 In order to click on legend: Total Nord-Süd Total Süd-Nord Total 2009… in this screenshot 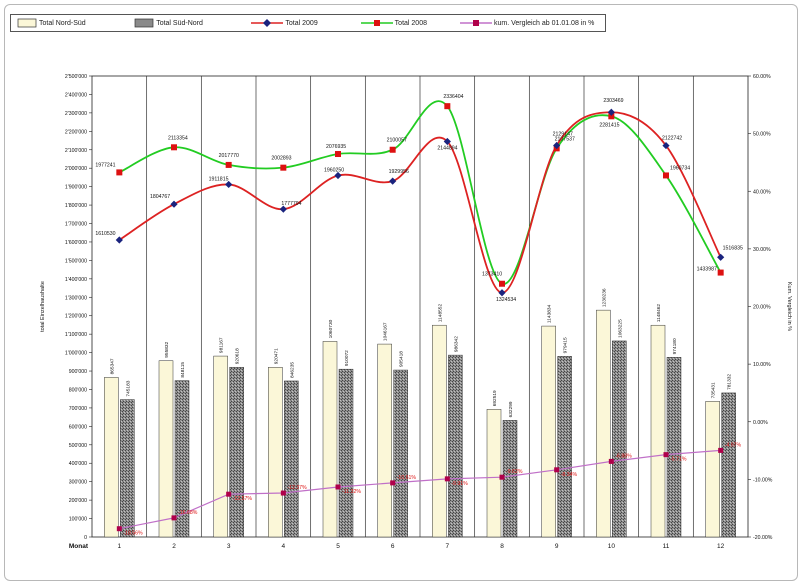, I will do `click(308, 23)`.